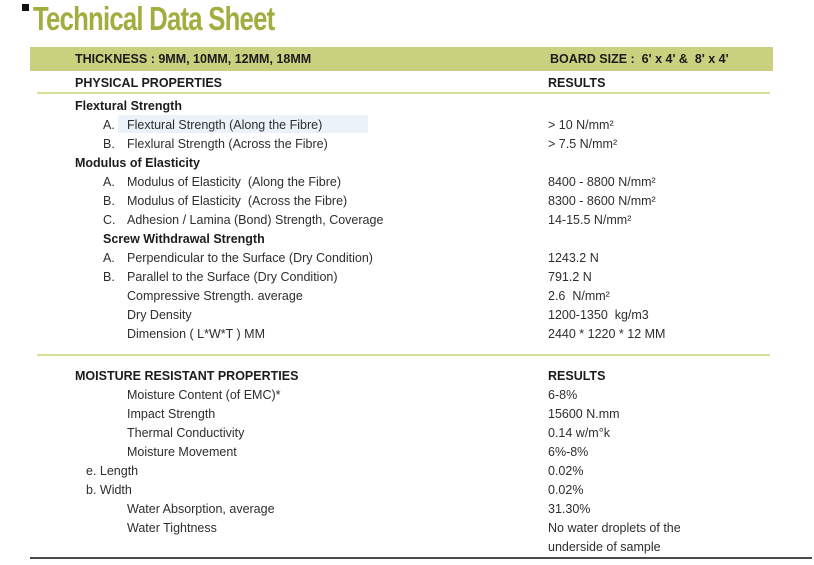 The height and width of the screenshot is (565, 814). I want to click on property-label: Water Tightness, so click(172, 528).